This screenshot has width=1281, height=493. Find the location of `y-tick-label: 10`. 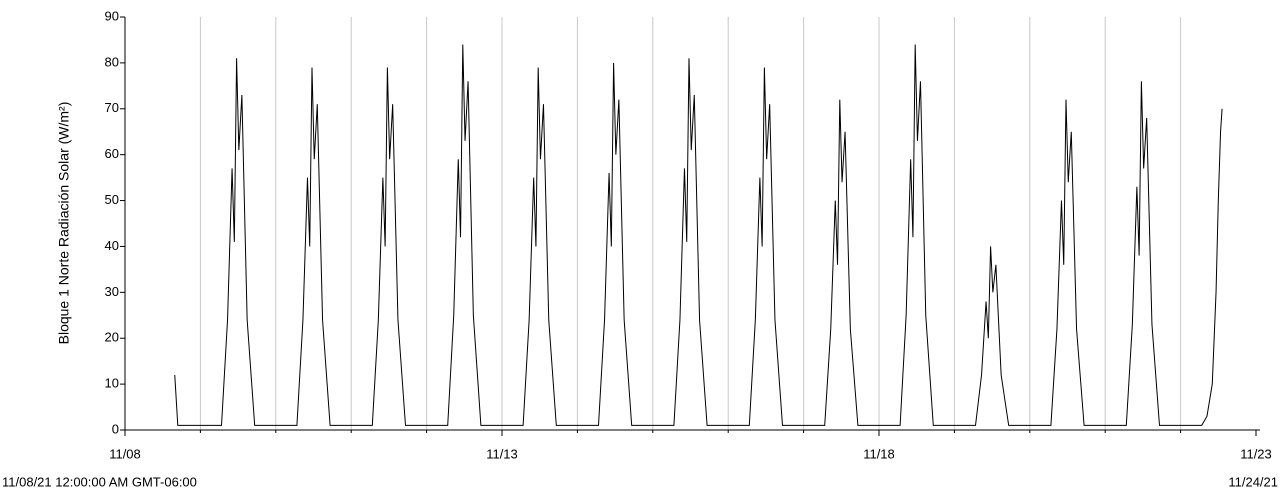

y-tick-label: 10 is located at coordinates (112, 383).